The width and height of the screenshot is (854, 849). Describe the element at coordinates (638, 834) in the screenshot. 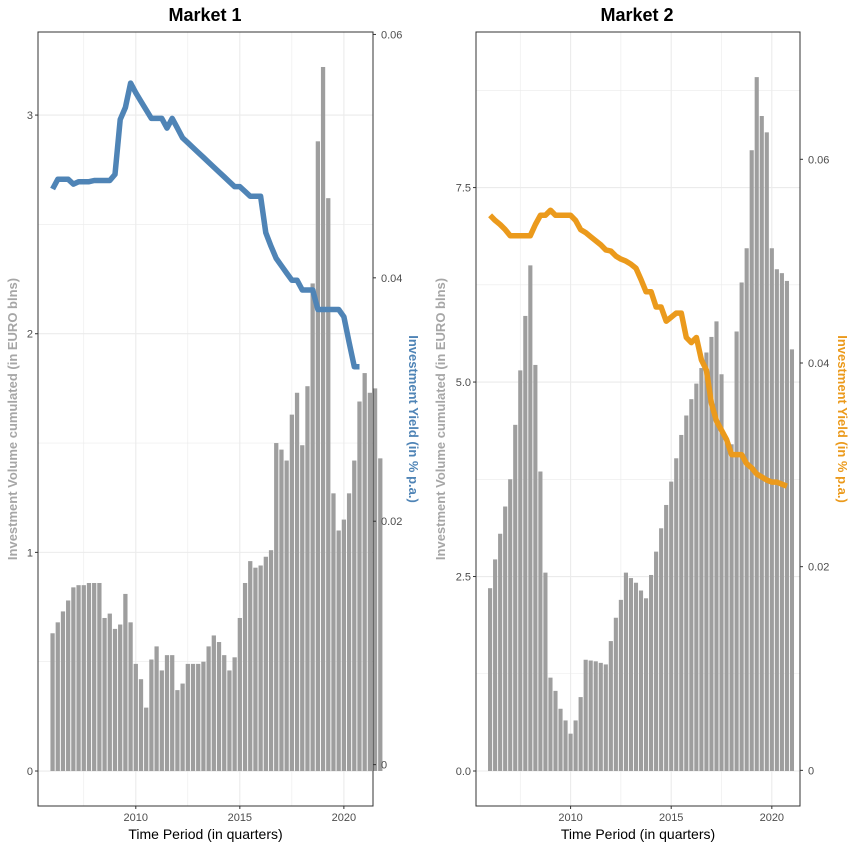

I see `x-axis-title: Time Period (in quarters)` at that location.